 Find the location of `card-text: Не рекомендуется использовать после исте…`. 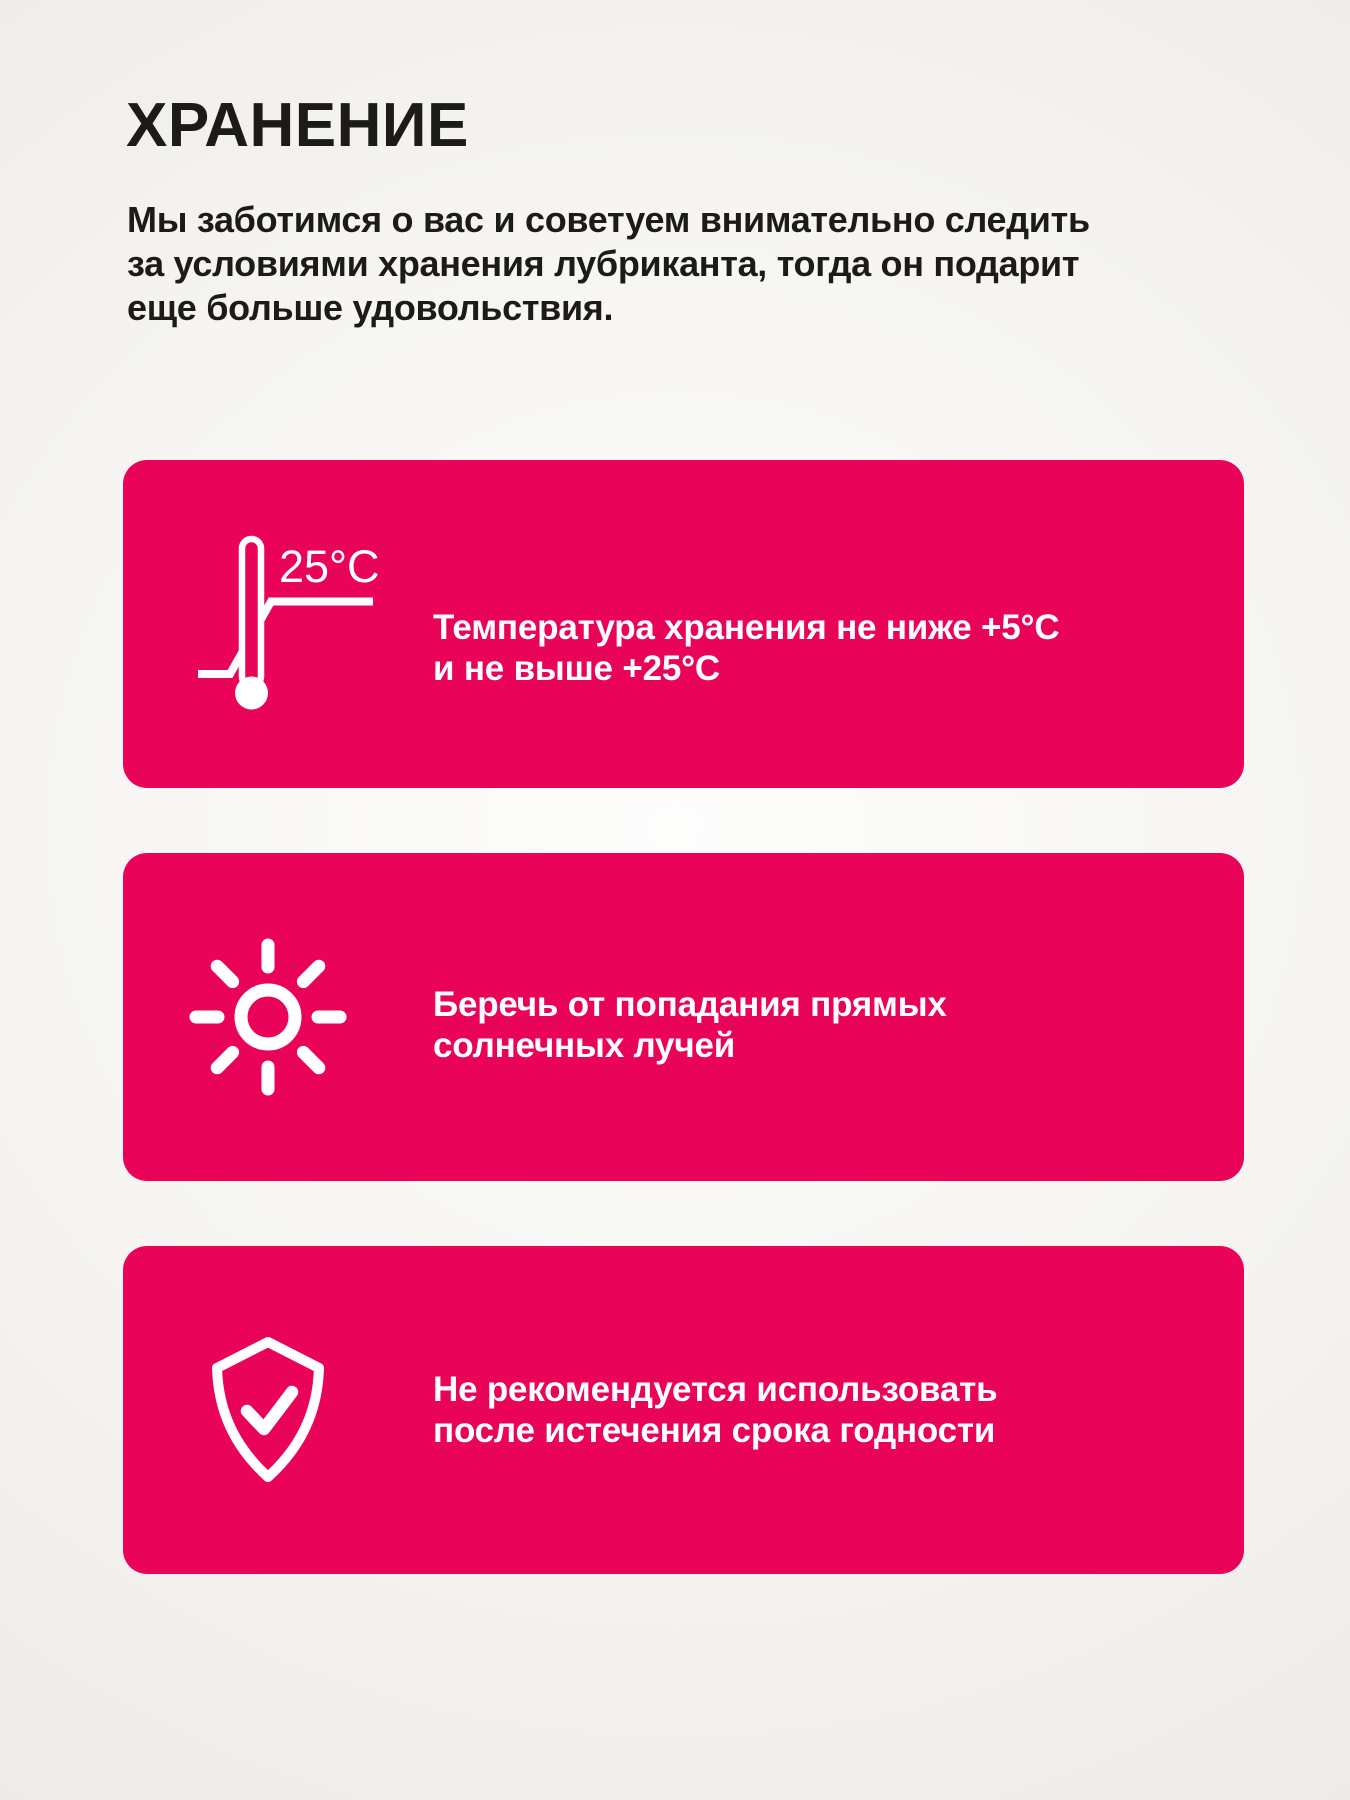

card-text: Не рекомендуется использовать после исте… is located at coordinates (715, 1410).